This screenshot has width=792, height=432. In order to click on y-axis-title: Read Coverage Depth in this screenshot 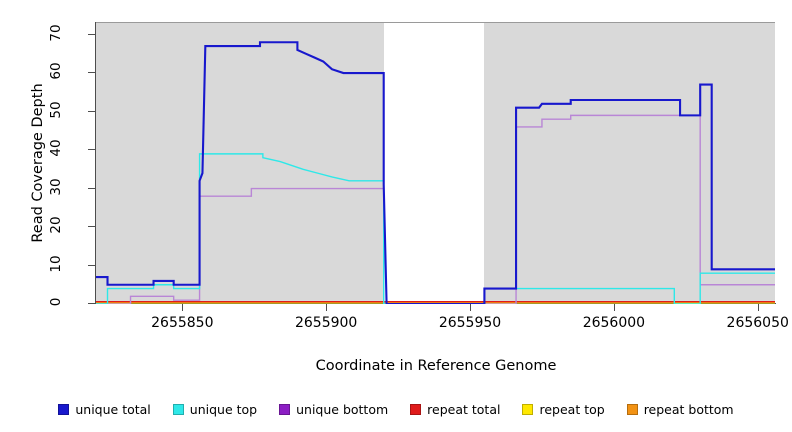, I will do `click(38, 163)`.